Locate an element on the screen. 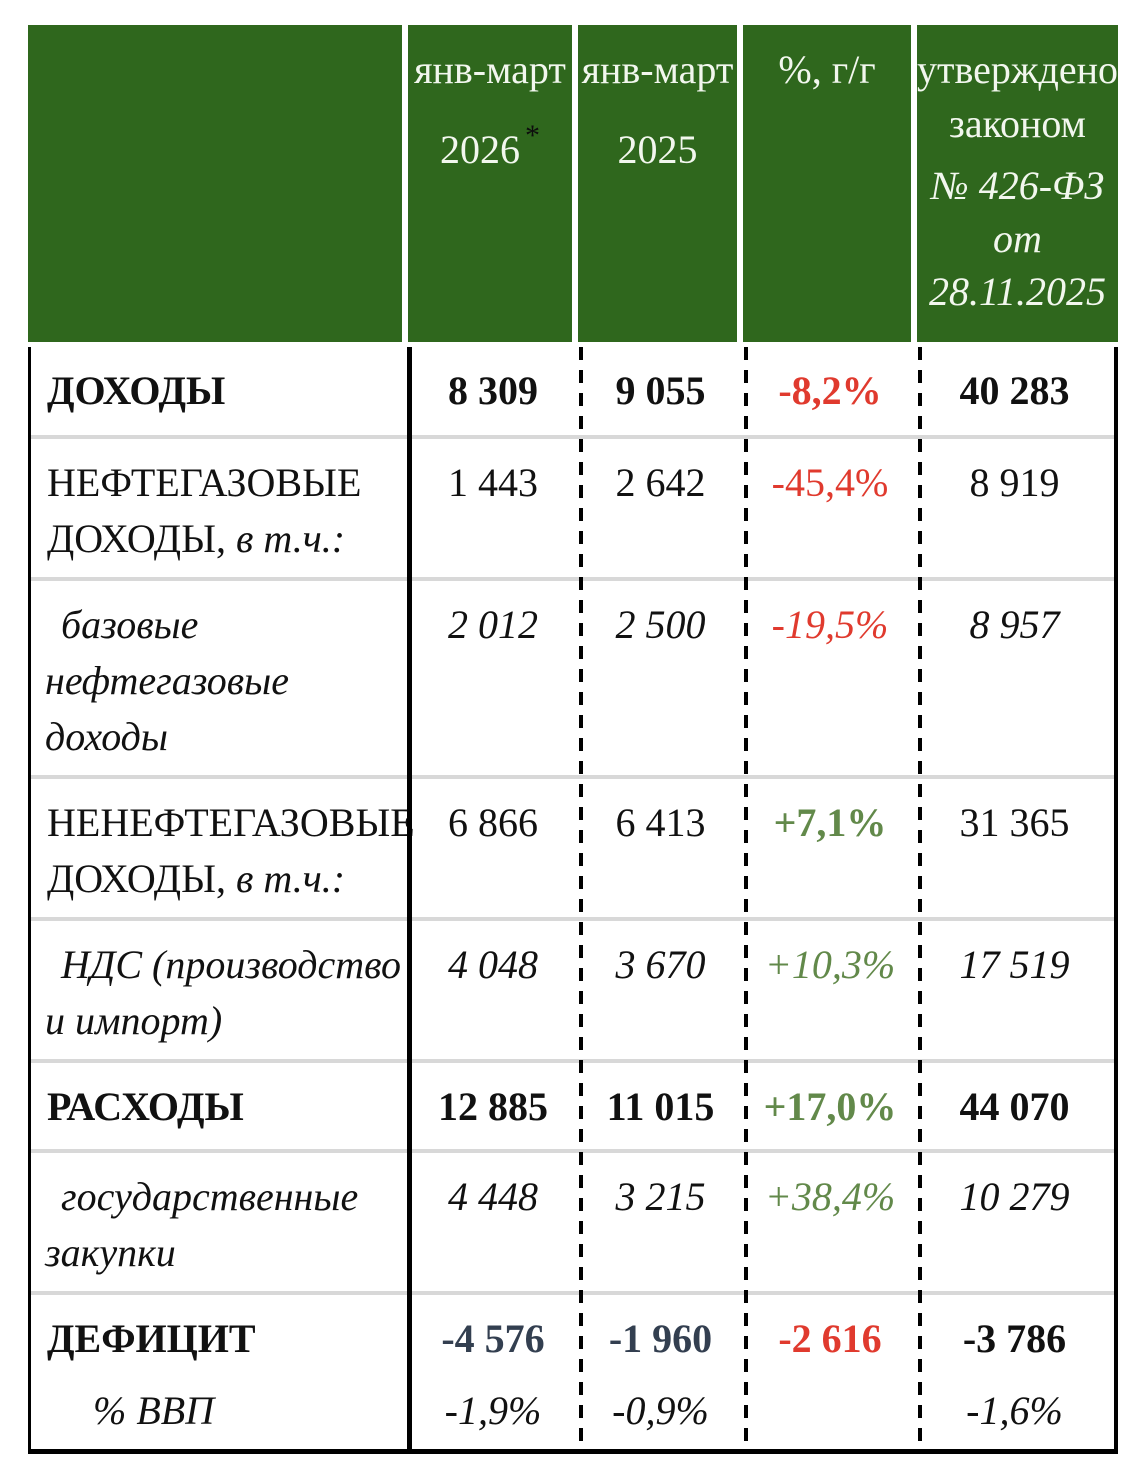 This screenshot has width=1124, height=1471. row-label: ДОХОДЫ is located at coordinates (219, 391).